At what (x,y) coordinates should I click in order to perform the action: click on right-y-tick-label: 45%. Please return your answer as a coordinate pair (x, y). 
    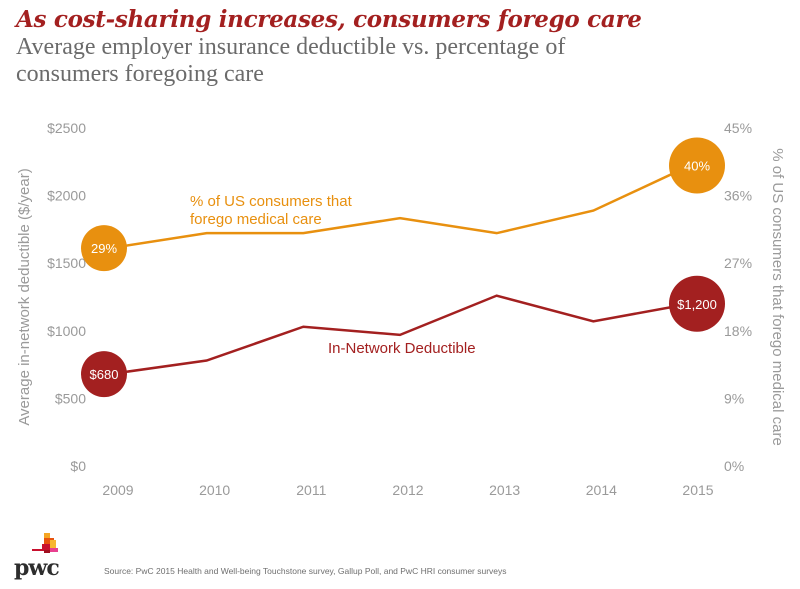
    Looking at the image, I should click on (738, 128).